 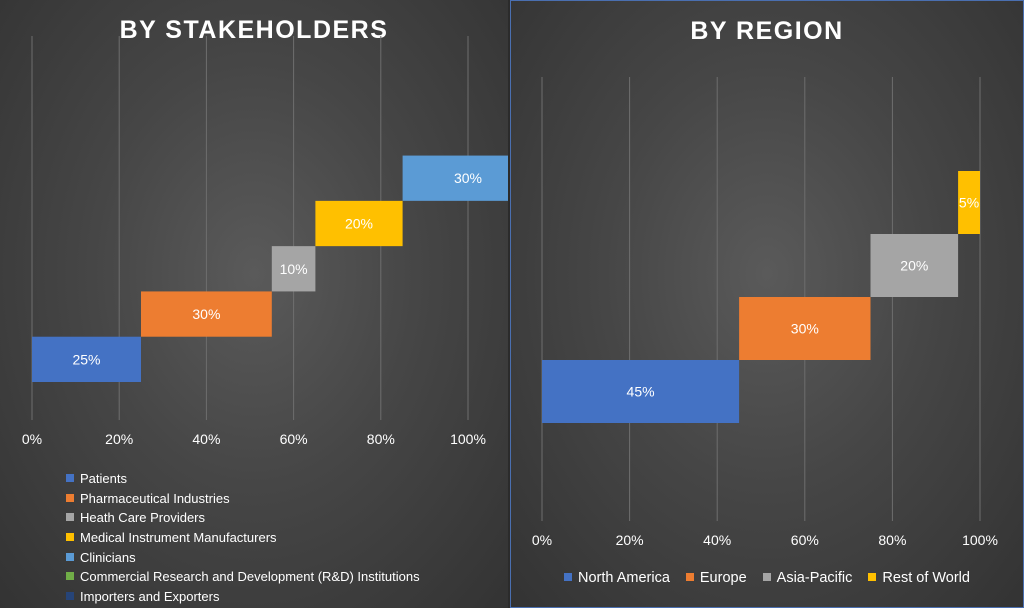 I want to click on region-chart-title: BY REGION, so click(x=767, y=31).